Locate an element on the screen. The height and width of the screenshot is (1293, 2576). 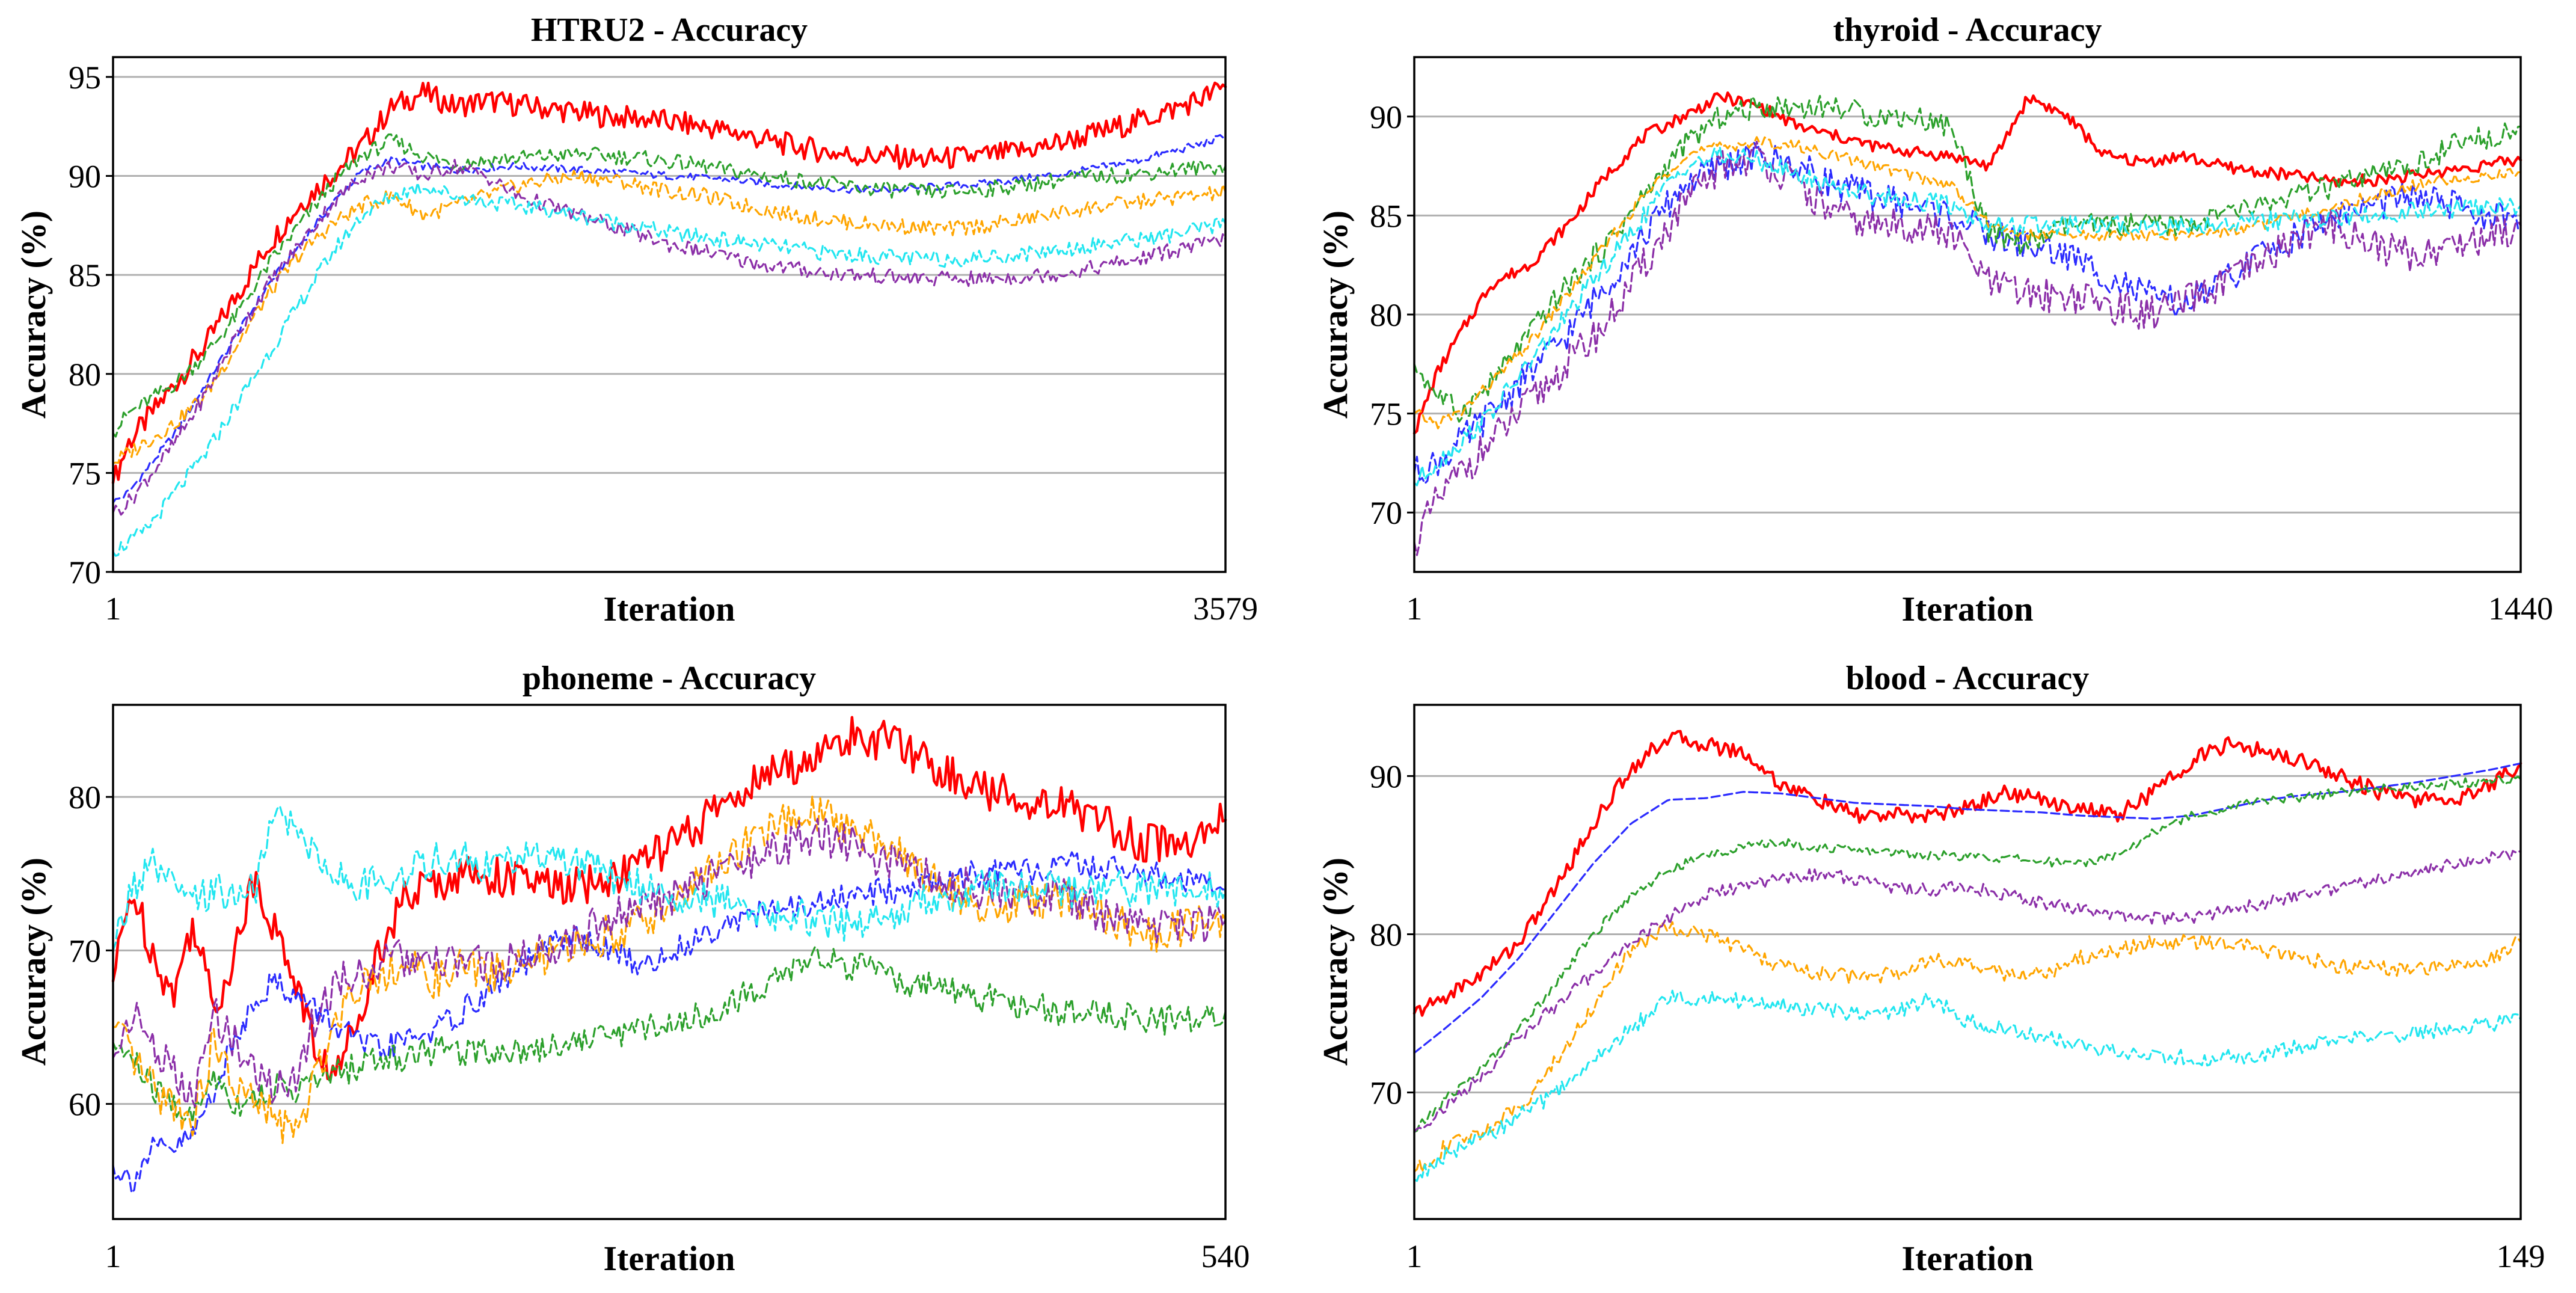
chart-title: thyroid - Accuracy is located at coordinates (1967, 30).